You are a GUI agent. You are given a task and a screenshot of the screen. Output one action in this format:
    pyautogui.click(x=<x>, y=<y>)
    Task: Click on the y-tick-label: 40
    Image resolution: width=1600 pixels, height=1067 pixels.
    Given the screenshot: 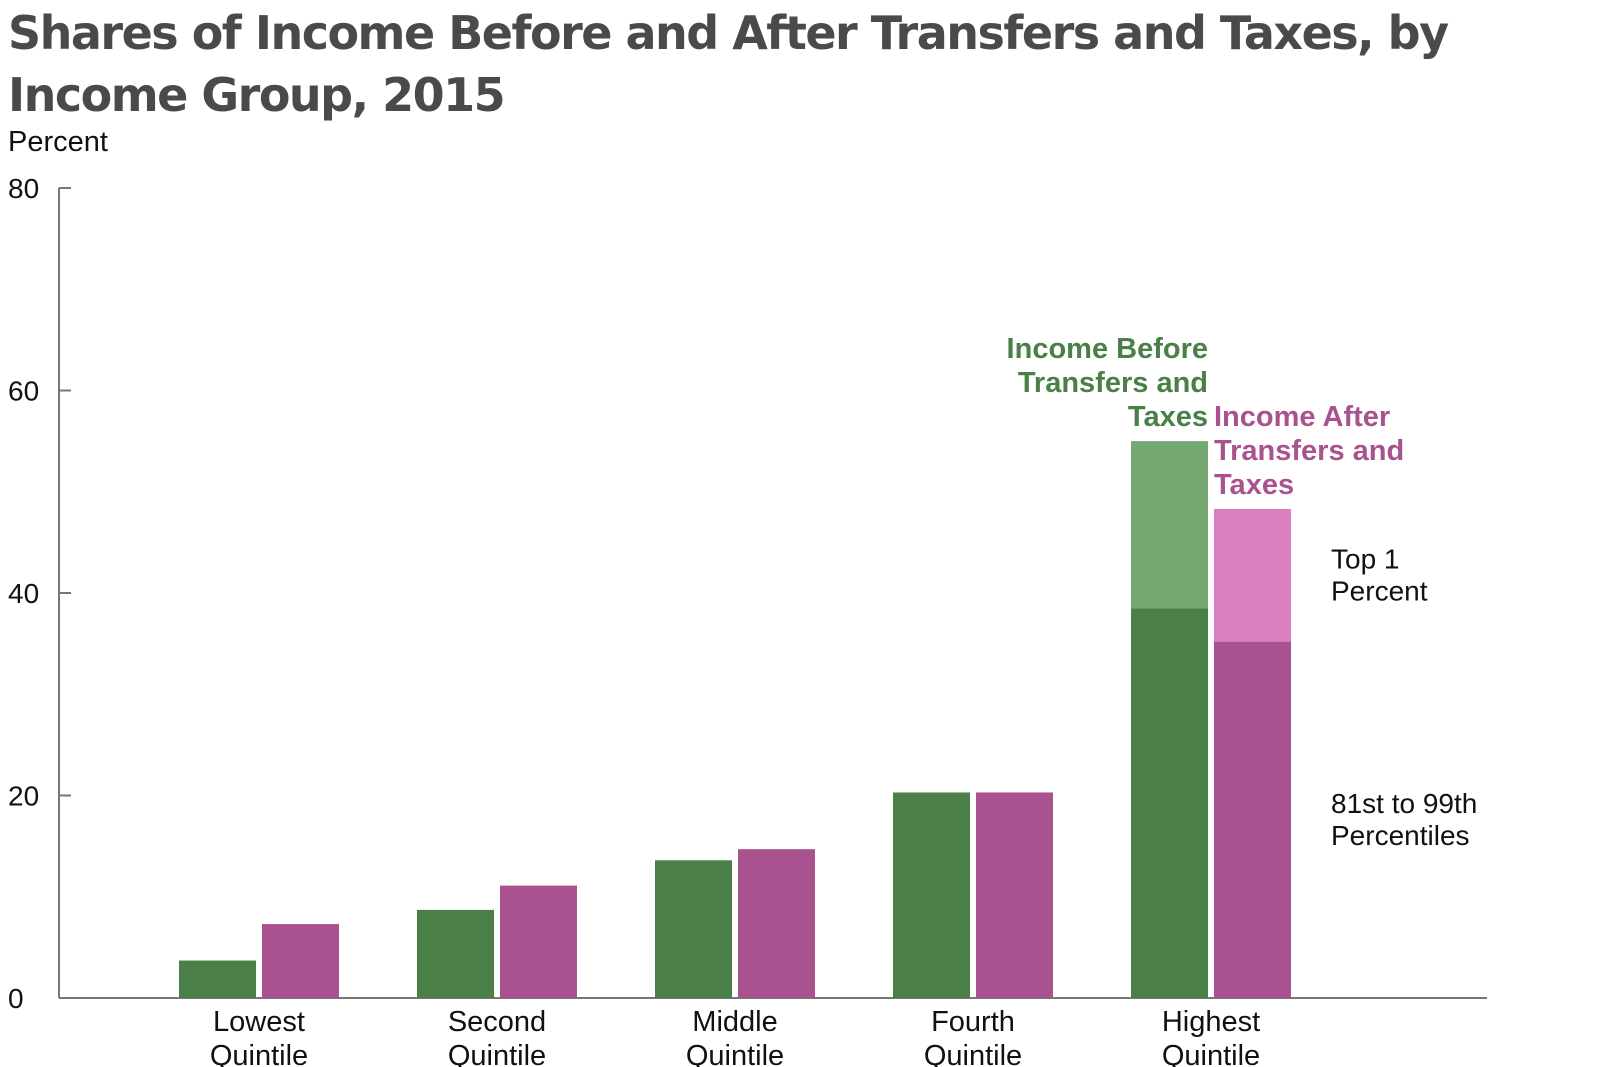 What is the action you would take?
    pyautogui.click(x=23, y=593)
    